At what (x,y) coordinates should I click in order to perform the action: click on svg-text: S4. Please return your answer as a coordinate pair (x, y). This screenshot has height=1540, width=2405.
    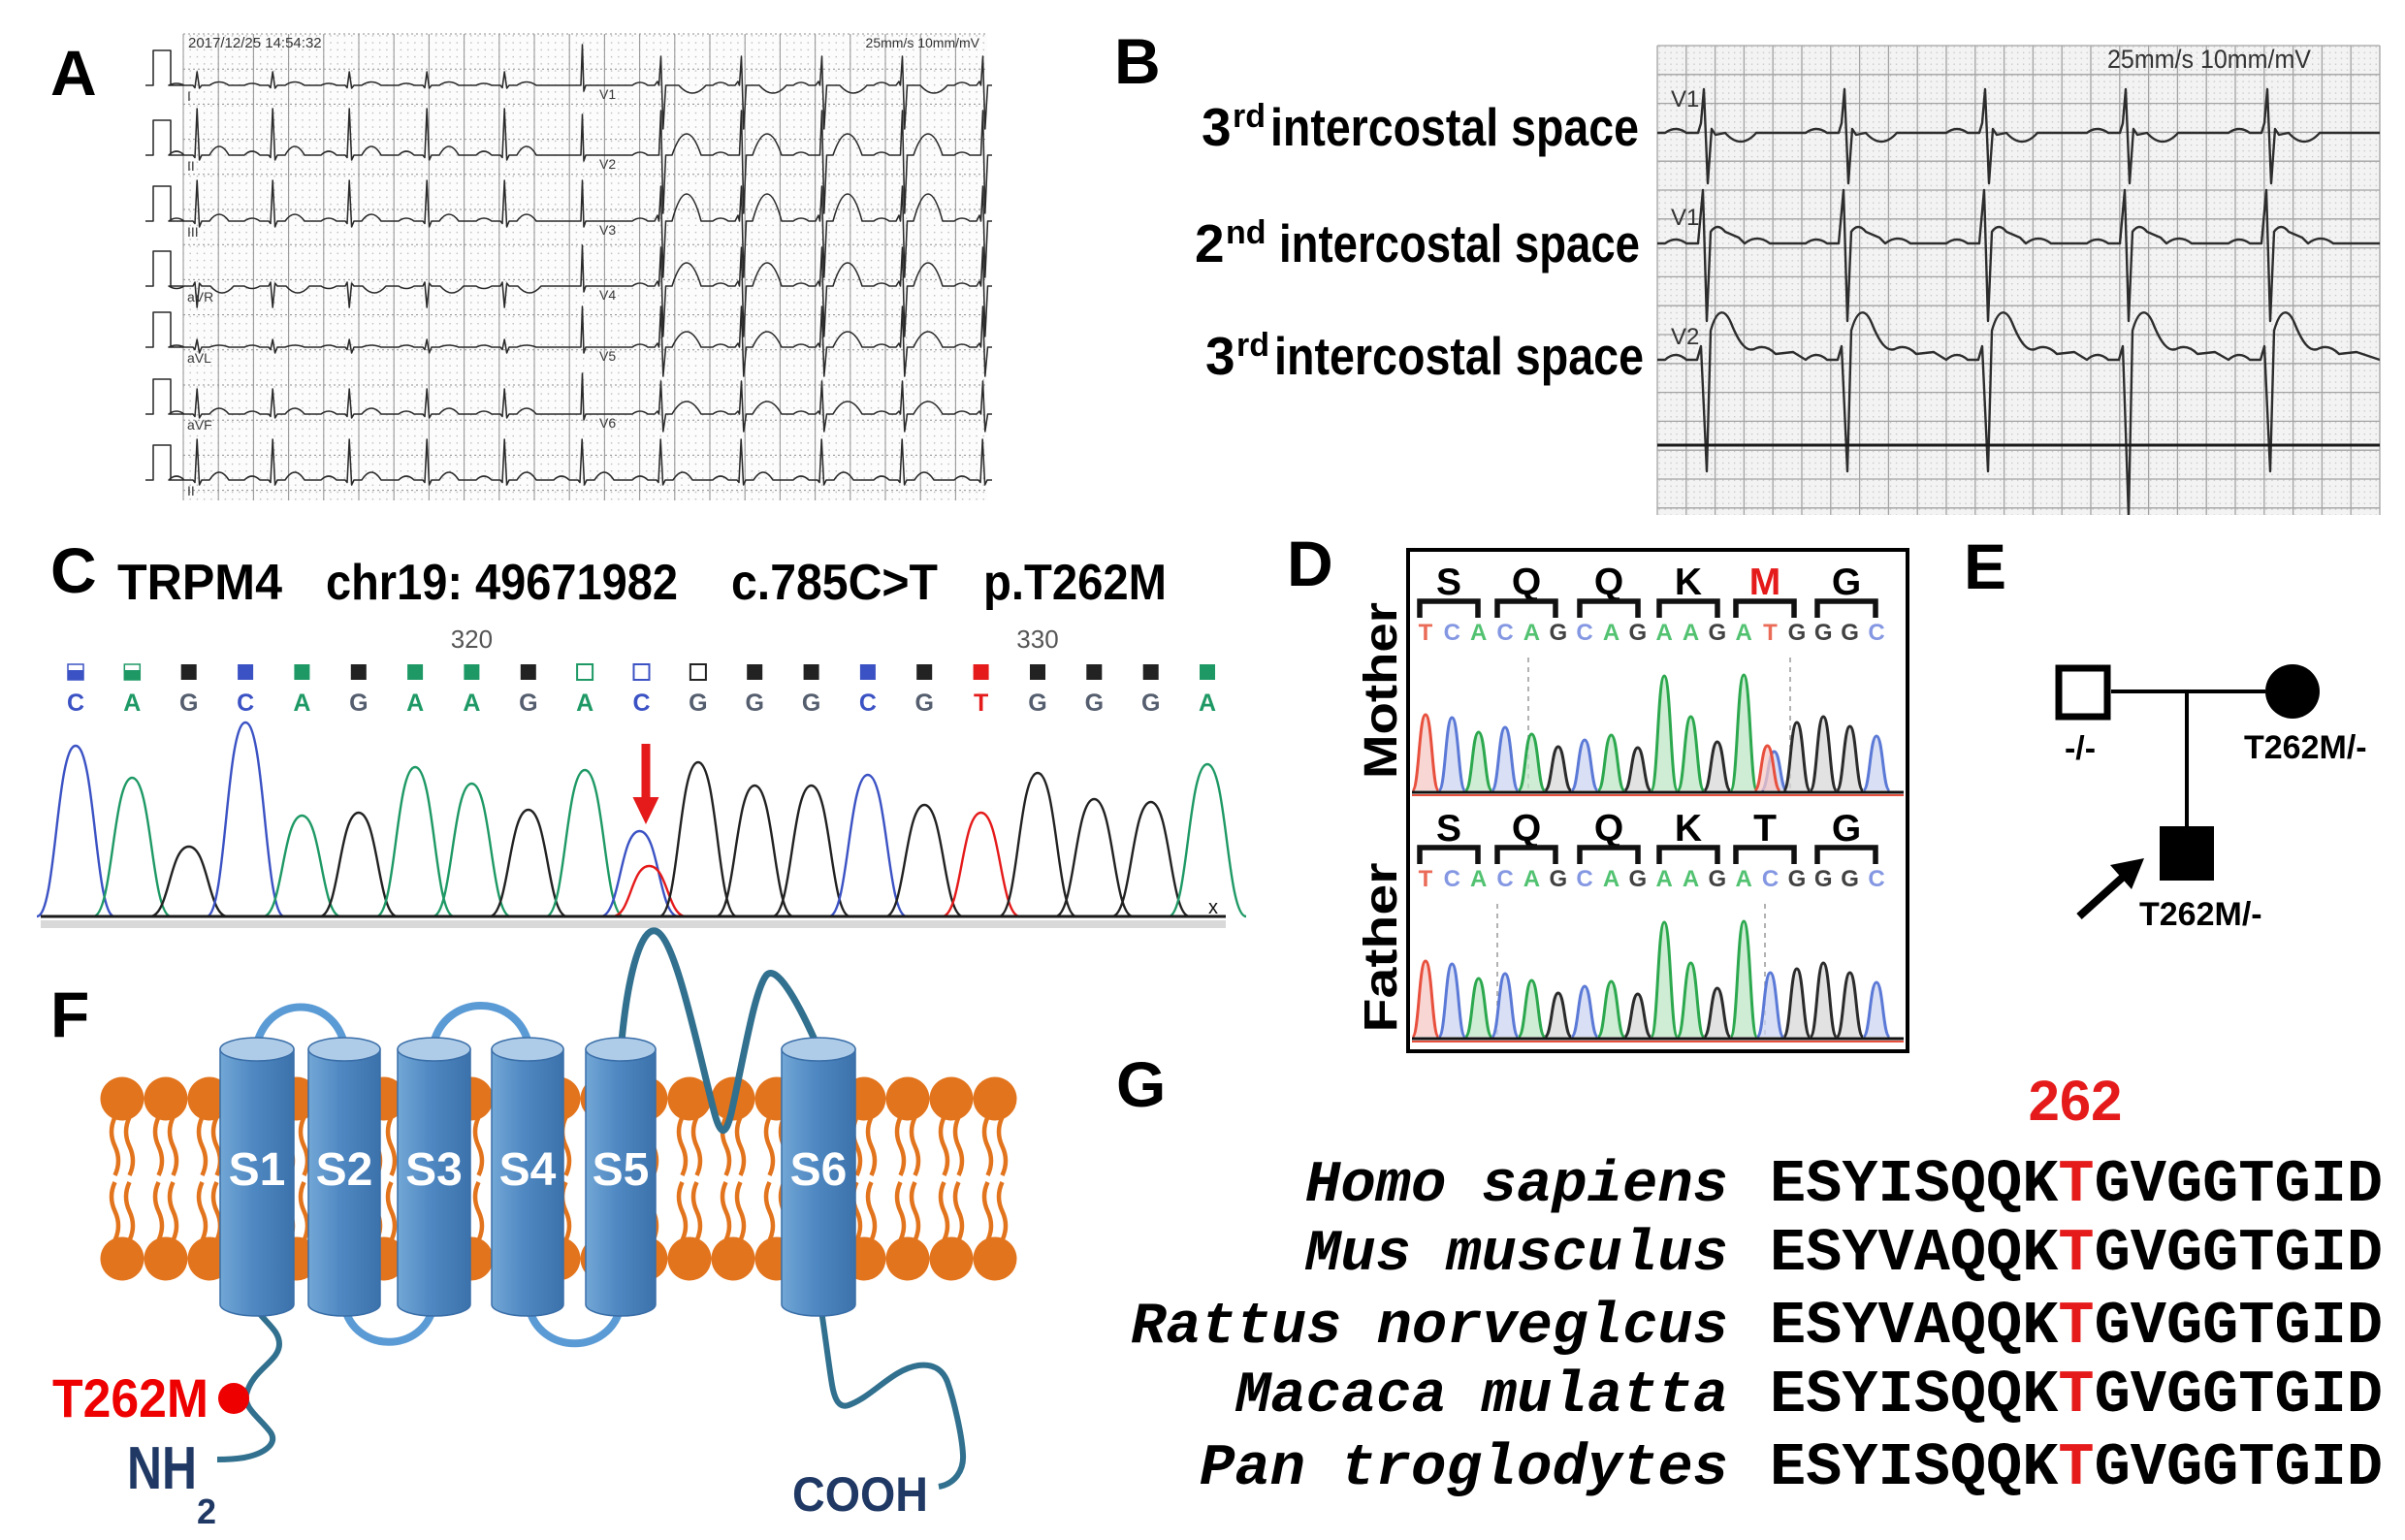
    Looking at the image, I should click on (528, 1170).